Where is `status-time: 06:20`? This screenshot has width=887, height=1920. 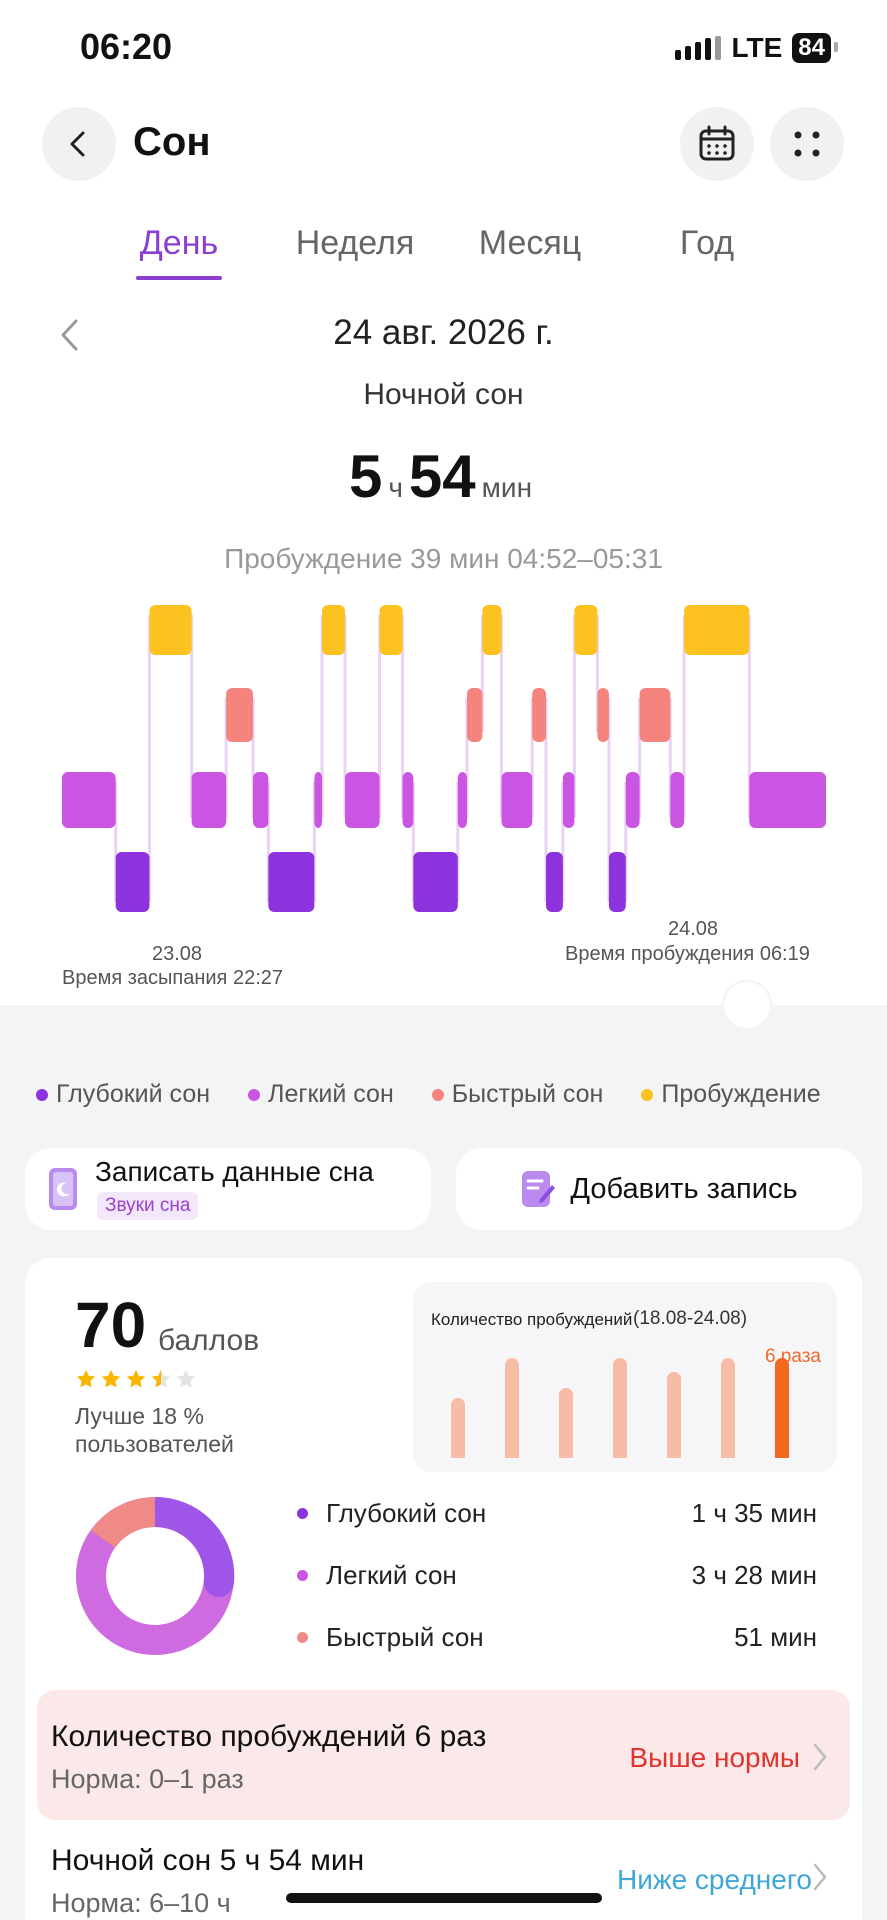 status-time: 06:20 is located at coordinates (126, 46).